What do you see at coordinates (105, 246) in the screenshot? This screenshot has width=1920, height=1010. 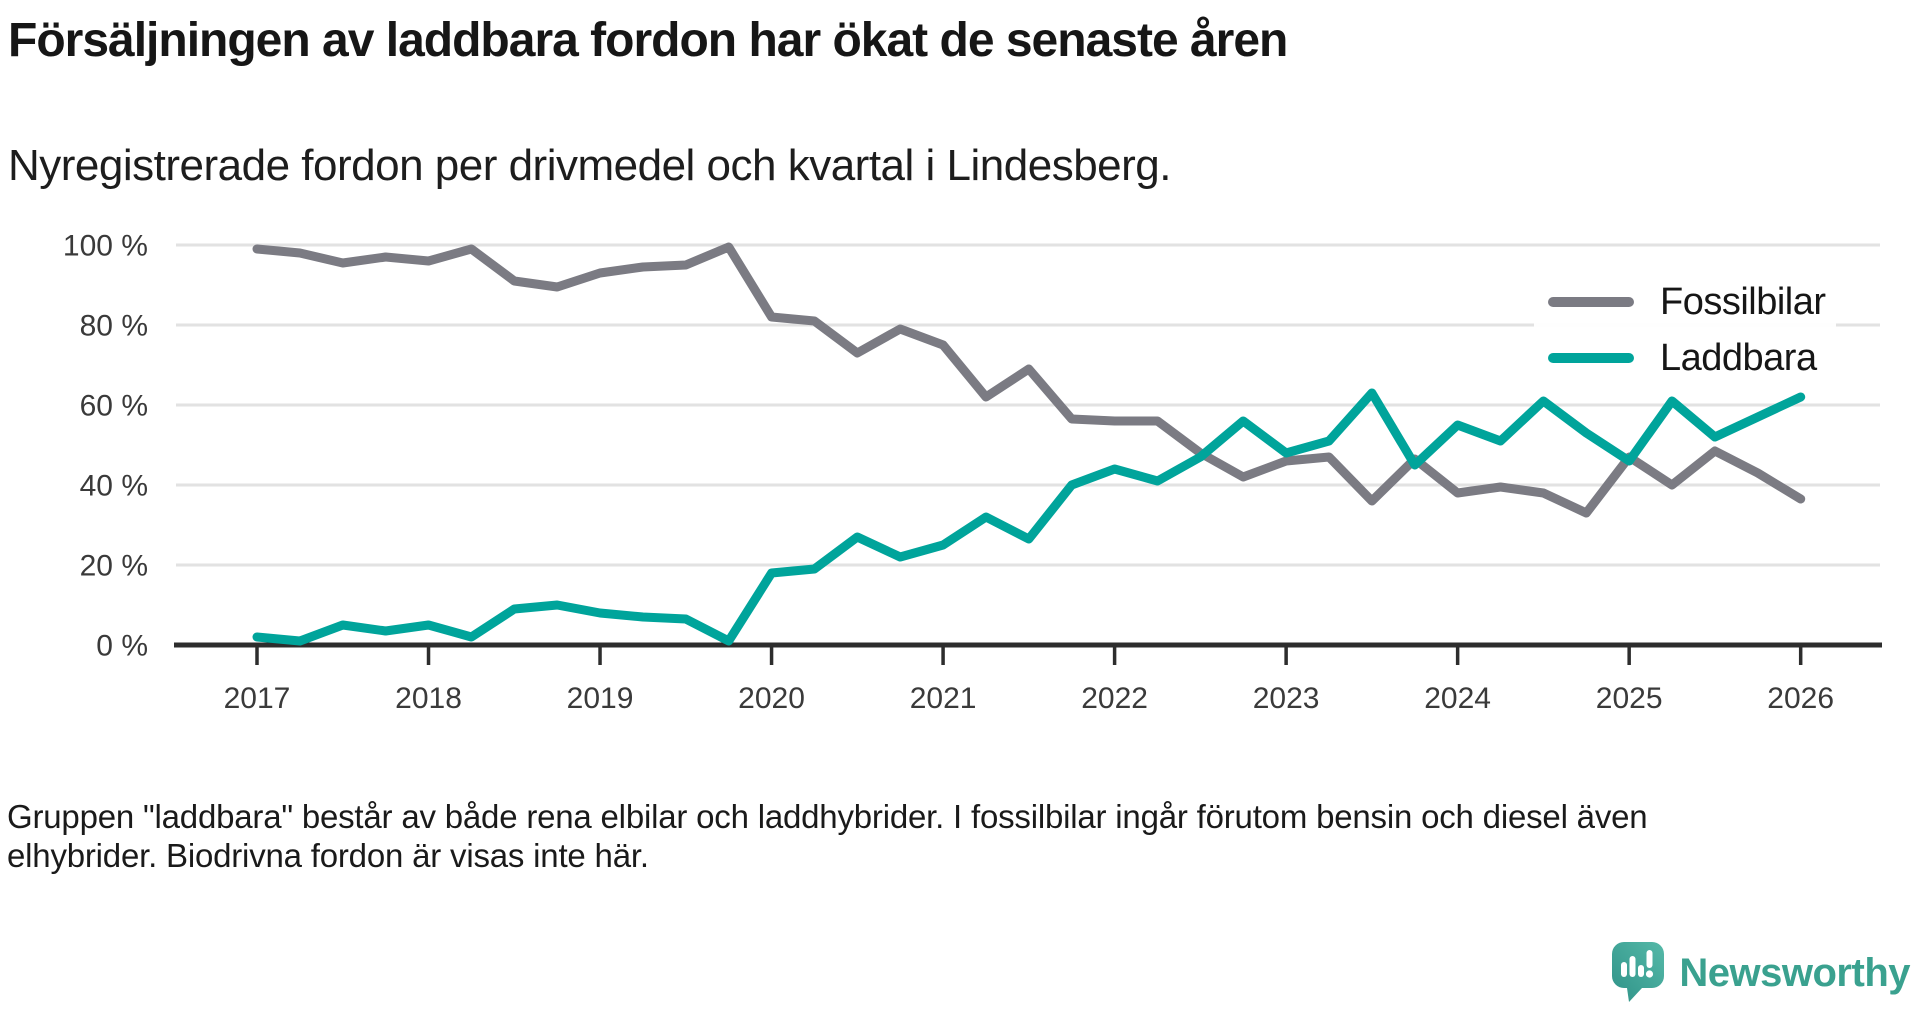 I see `y-axis-label-100: 100 %` at bounding box center [105, 246].